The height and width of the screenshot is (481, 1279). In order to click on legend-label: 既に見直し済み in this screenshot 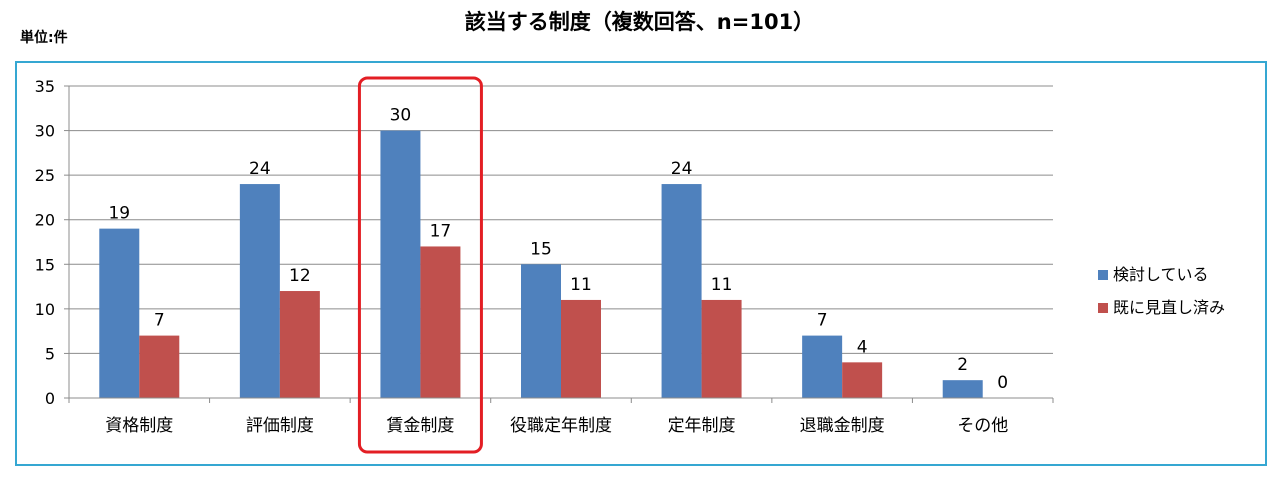, I will do `click(1169, 307)`.